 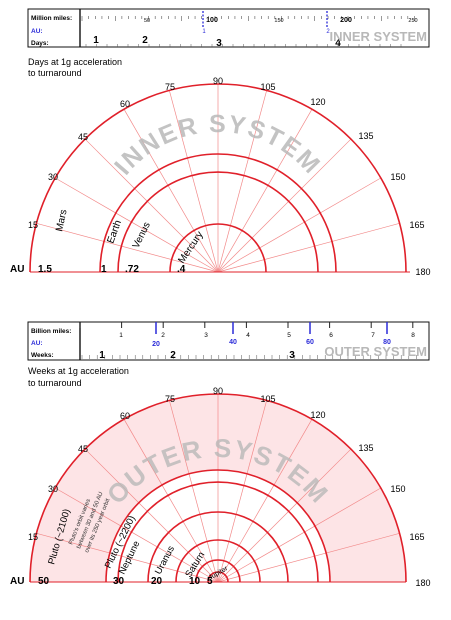 I want to click on inner-miles-tick-250: 250, so click(x=412, y=21).